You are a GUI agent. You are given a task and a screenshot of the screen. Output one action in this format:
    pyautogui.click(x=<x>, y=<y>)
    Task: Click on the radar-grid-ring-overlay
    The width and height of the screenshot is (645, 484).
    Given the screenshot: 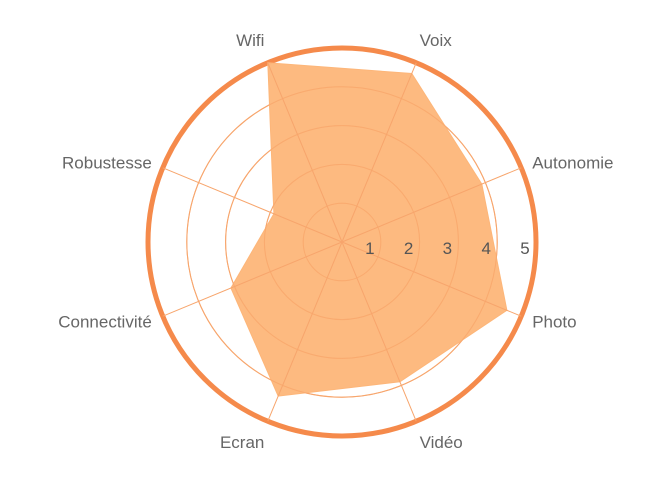 What is the action you would take?
    pyautogui.click(x=342, y=242)
    